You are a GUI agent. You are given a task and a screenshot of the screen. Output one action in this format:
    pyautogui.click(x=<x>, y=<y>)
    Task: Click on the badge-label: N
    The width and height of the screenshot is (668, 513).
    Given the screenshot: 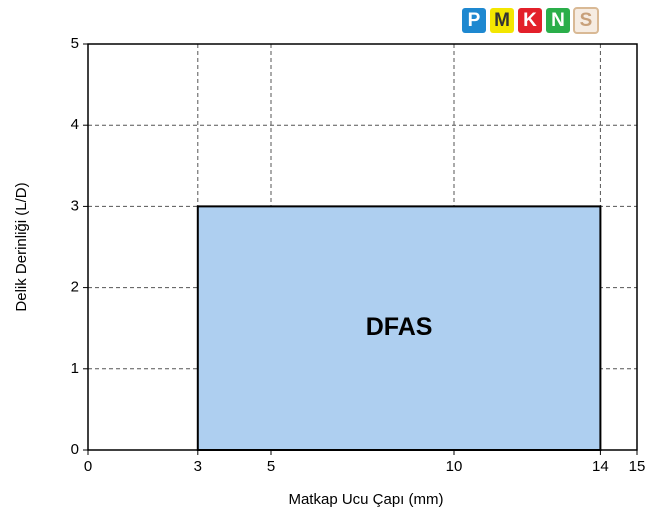 What is the action you would take?
    pyautogui.click(x=558, y=20)
    